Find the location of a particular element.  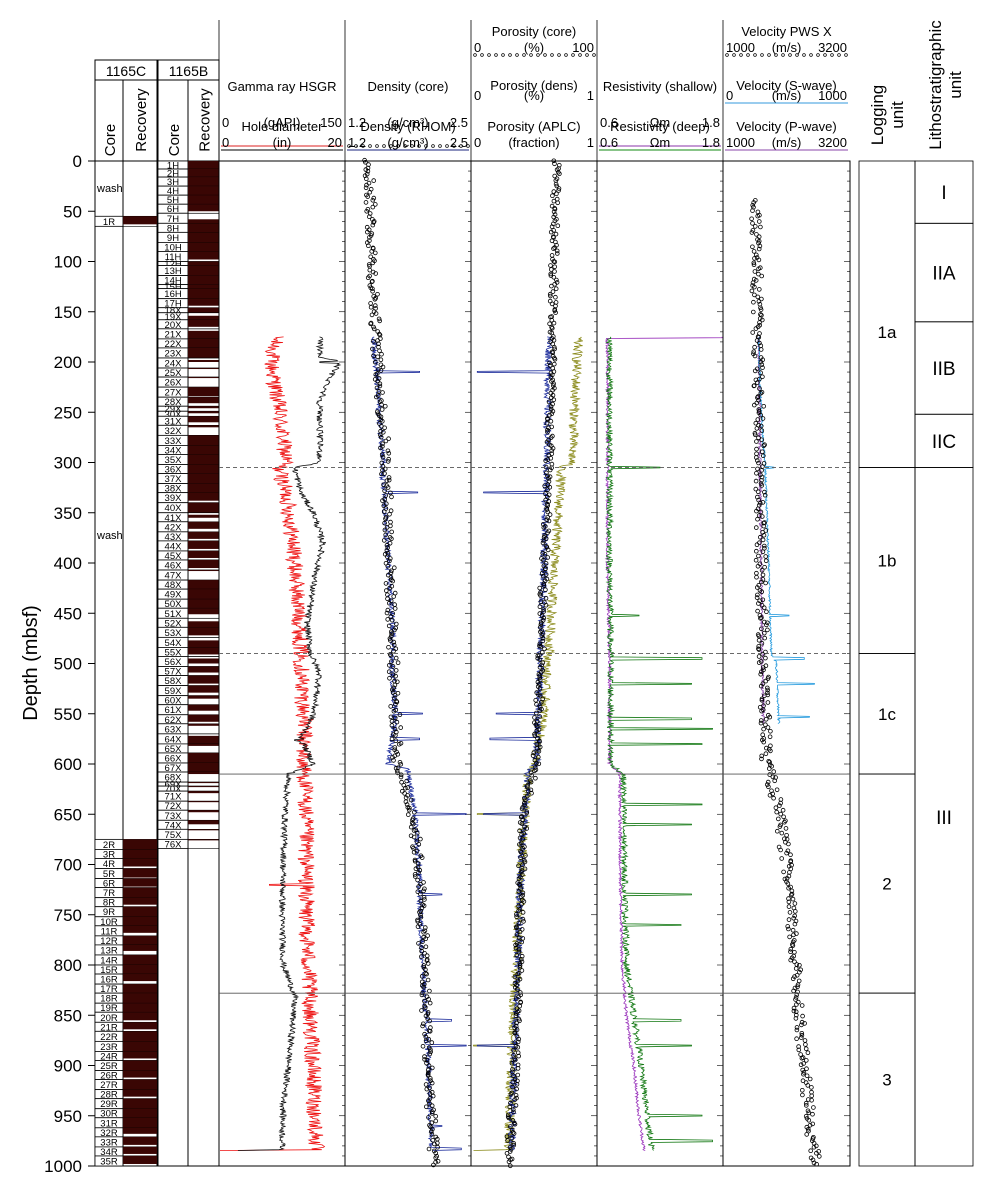

series-dots-porosity-core- is located at coordinates (533, 663).